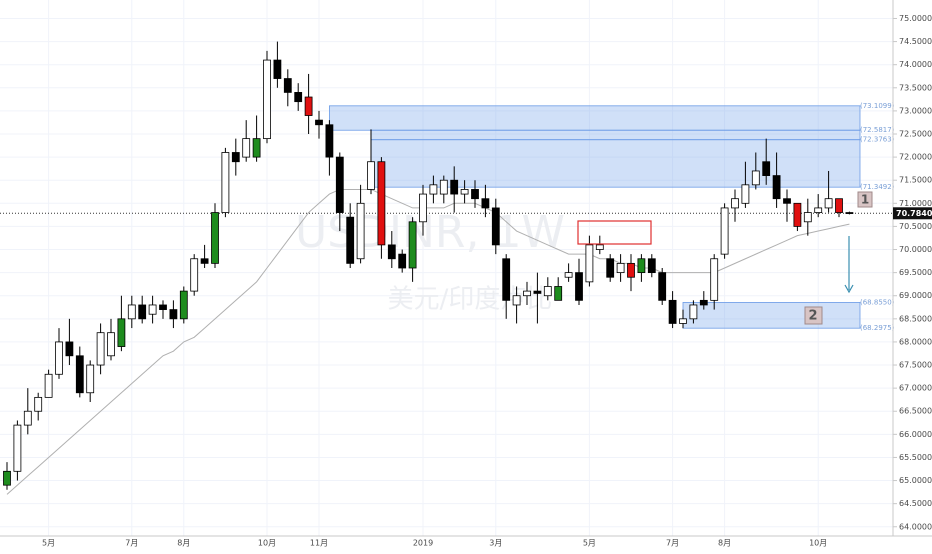  Describe the element at coordinates (877, 187) in the screenshot. I see `level-label: (71.3492)` at that location.